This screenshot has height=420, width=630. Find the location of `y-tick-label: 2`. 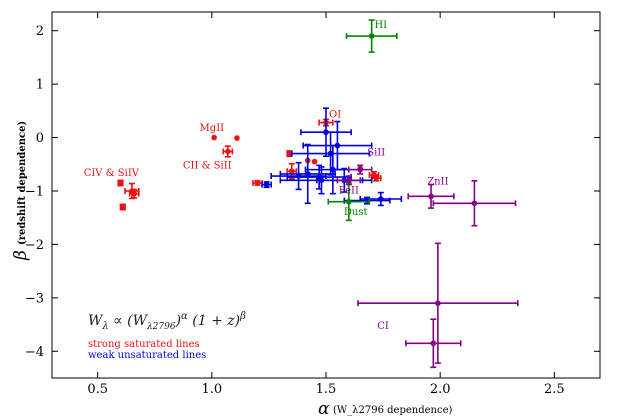

y-tick-label: 2 is located at coordinates (40, 31).